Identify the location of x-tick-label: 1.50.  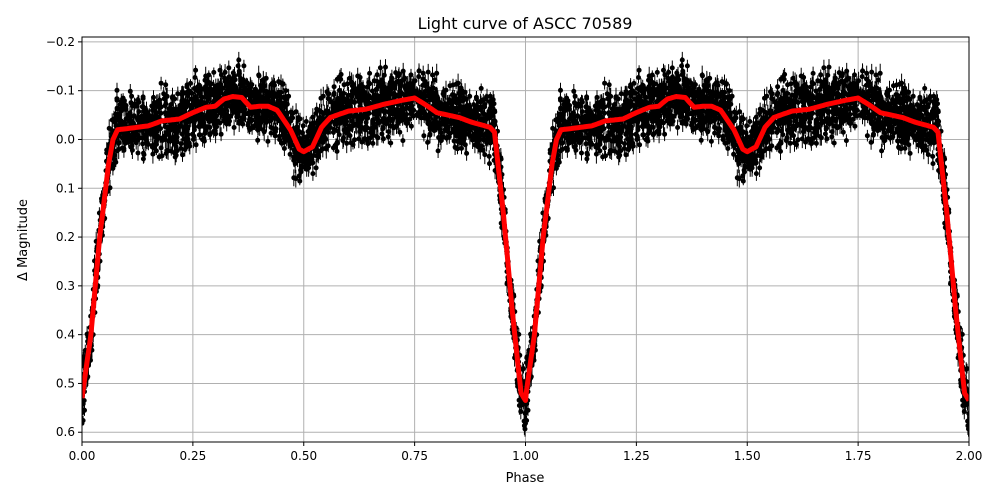
(747, 456).